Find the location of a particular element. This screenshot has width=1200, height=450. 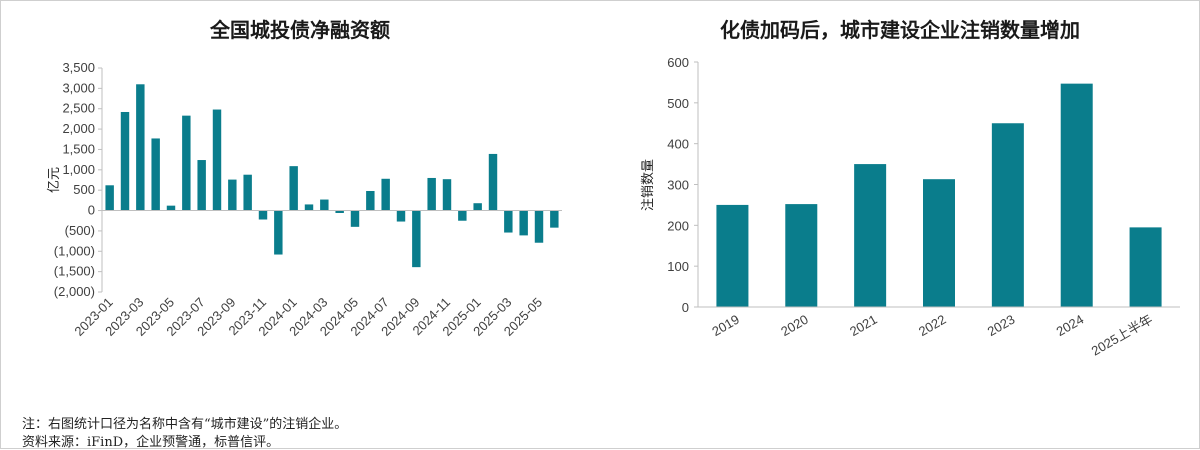

x-tick-label: 2019 is located at coordinates (725, 325).